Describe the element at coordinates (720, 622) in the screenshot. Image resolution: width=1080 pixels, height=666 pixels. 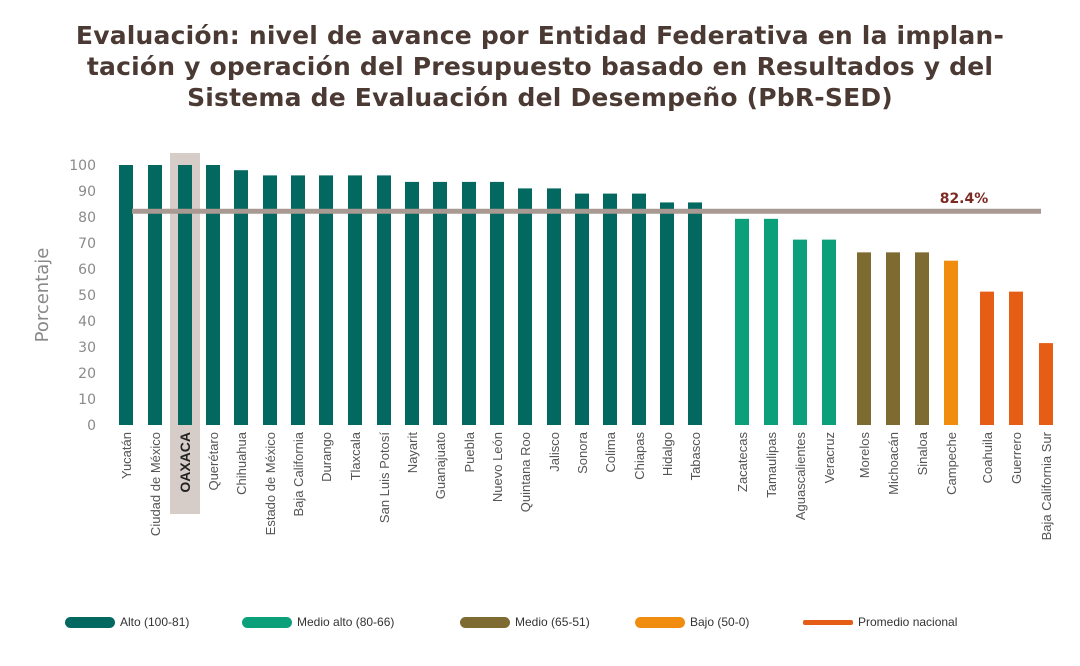
I see `legend-label: Bajo (50-0)` at that location.